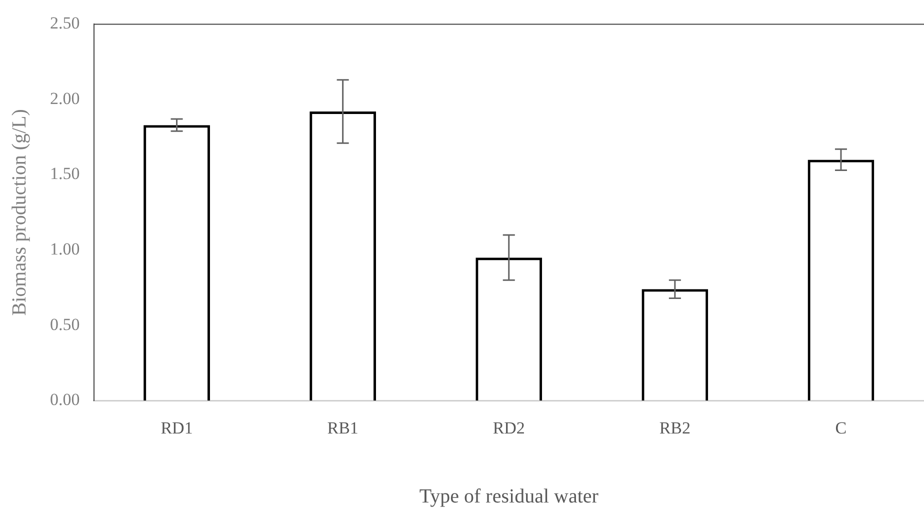 This screenshot has width=924, height=521. What do you see at coordinates (508, 428) in the screenshot?
I see `x-tick-label: RD2` at bounding box center [508, 428].